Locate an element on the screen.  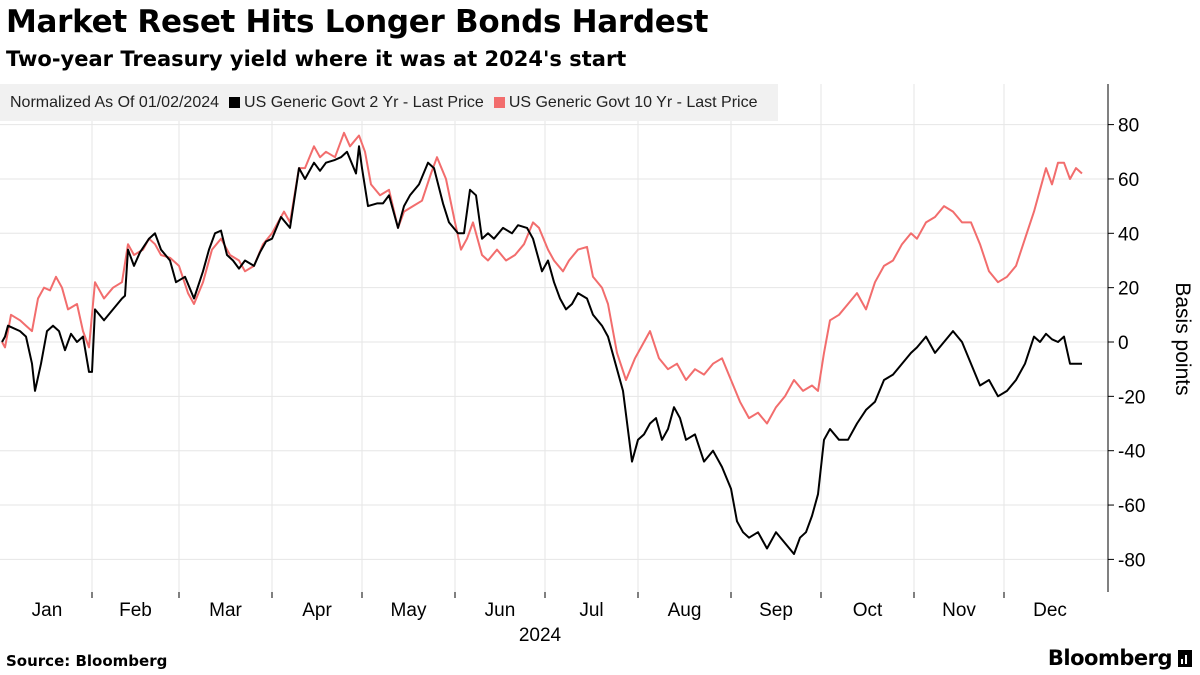
legend-item-two-year: US Generic Govt 2 Yr - Last Price is located at coordinates (356, 103).